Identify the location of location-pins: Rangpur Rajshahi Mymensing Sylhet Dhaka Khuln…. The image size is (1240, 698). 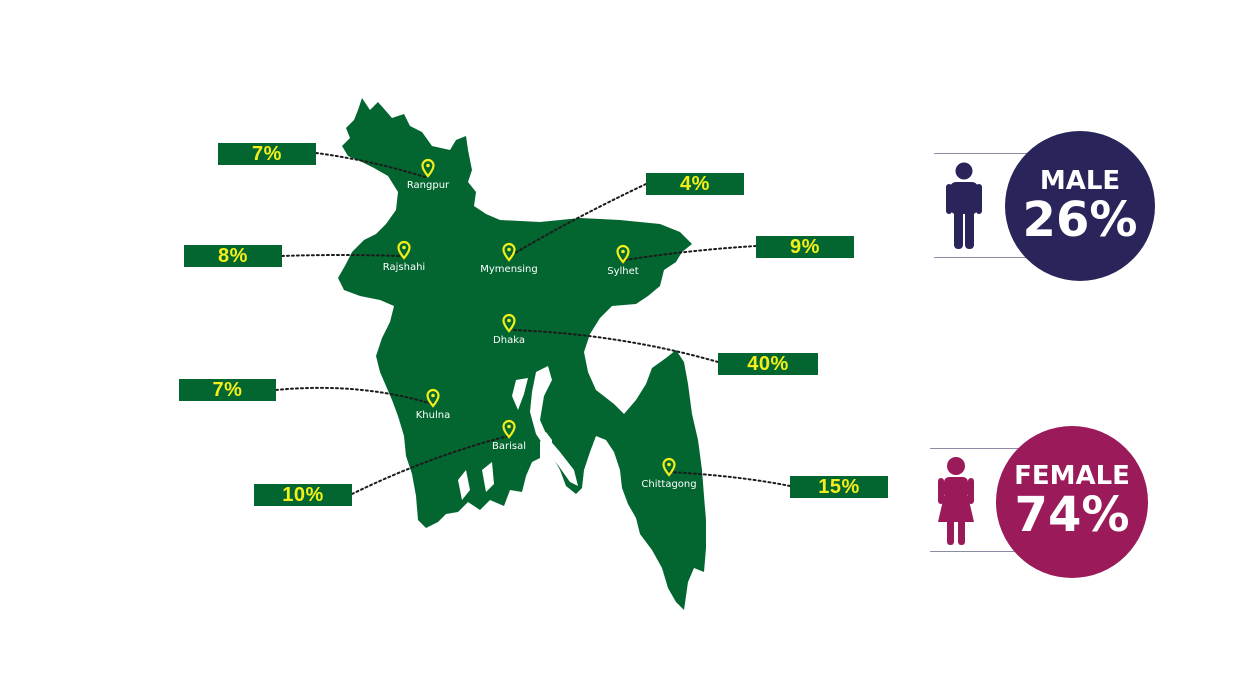
(540, 324).